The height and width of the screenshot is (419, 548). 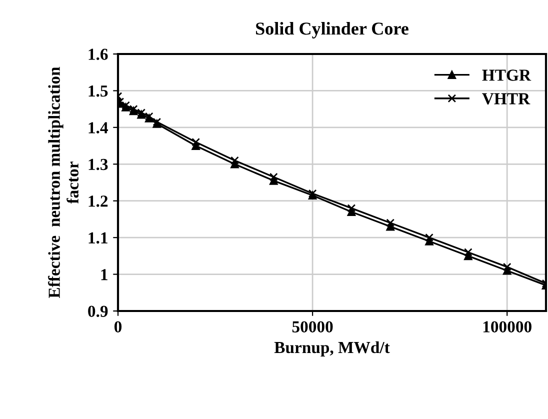 I want to click on x-tick-label: 50000, so click(x=312, y=326).